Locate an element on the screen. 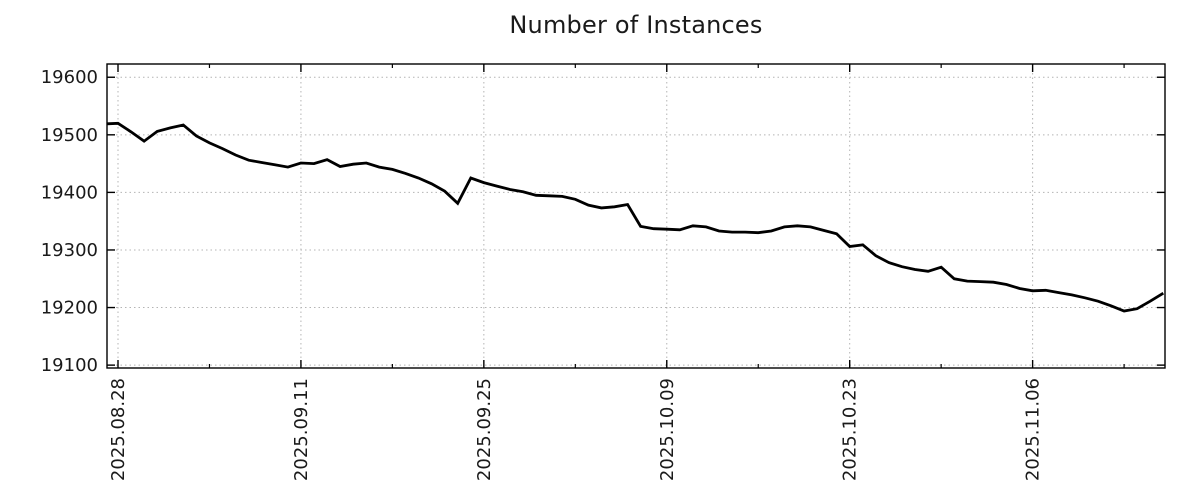 This screenshot has height=500, width=1200. y-tick-label: 19300 is located at coordinates (69, 250).